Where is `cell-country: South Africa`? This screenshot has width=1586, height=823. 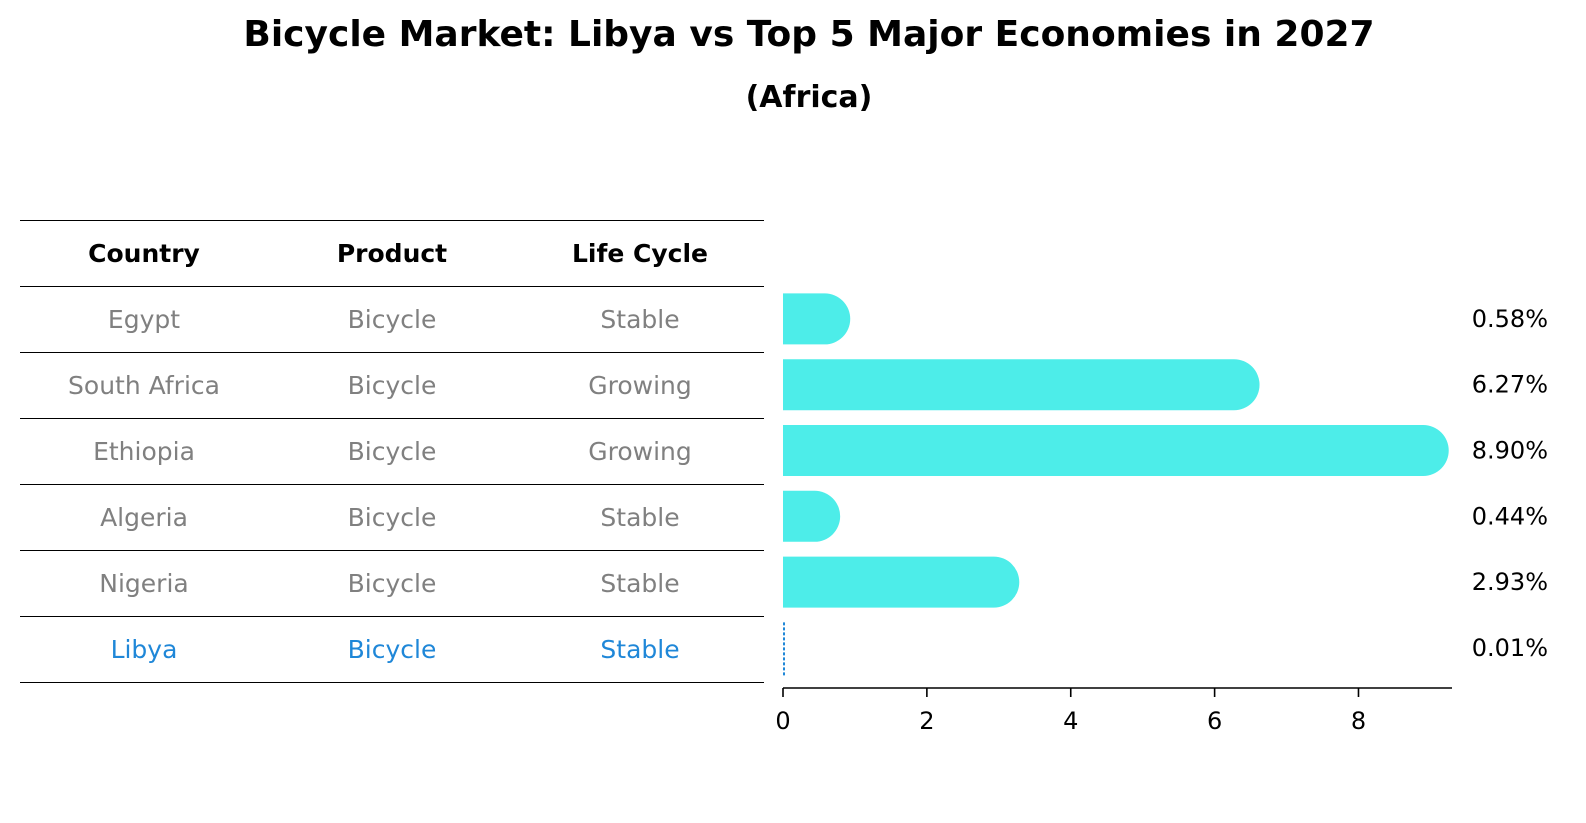
cell-country: South Africa is located at coordinates (144, 385).